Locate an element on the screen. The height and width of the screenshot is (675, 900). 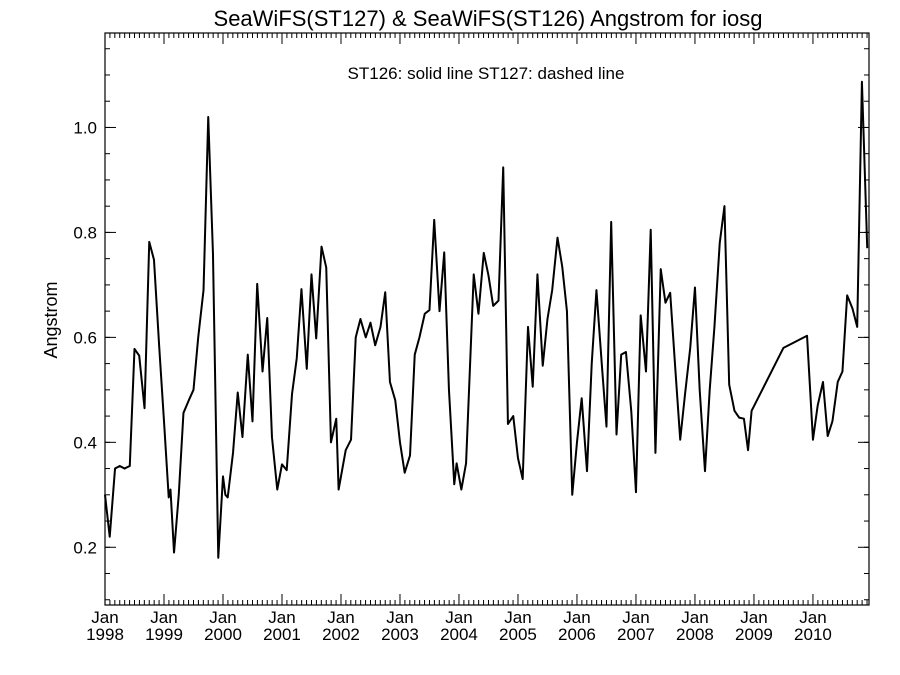
x-tick-year: 2005 is located at coordinates (518, 634).